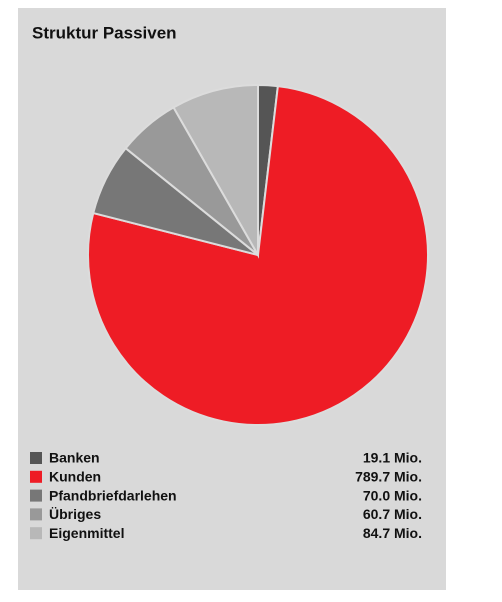 Image resolution: width=502 pixels, height=602 pixels. Describe the element at coordinates (388, 477) in the screenshot. I see `value-label: 789.7 Mio.` at that location.